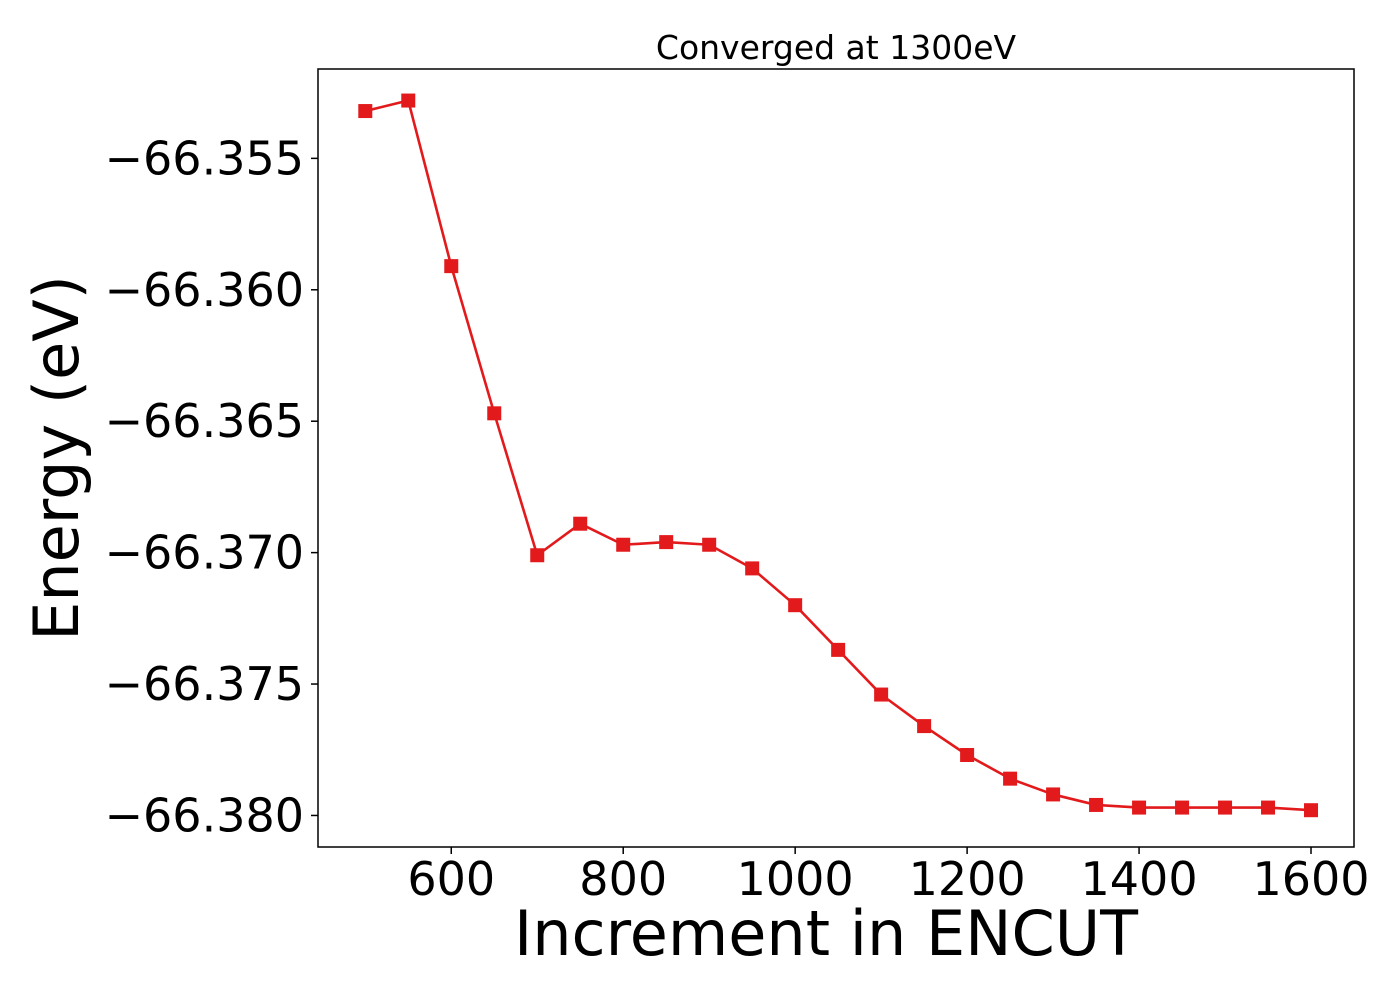 The width and height of the screenshot is (1400, 1000). What do you see at coordinates (1139, 879) in the screenshot?
I see `x-tick-label: 1400` at bounding box center [1139, 879].